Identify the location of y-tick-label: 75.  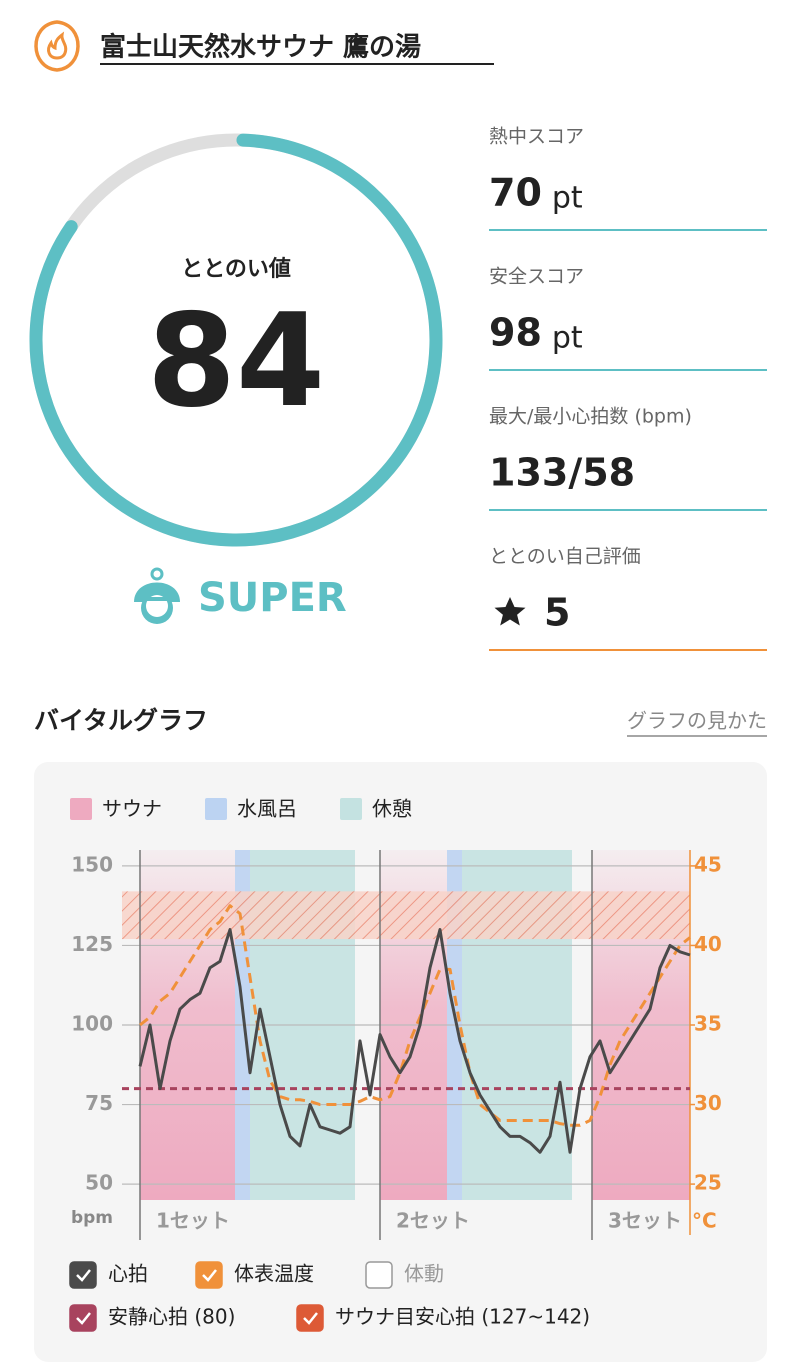
(99, 1103).